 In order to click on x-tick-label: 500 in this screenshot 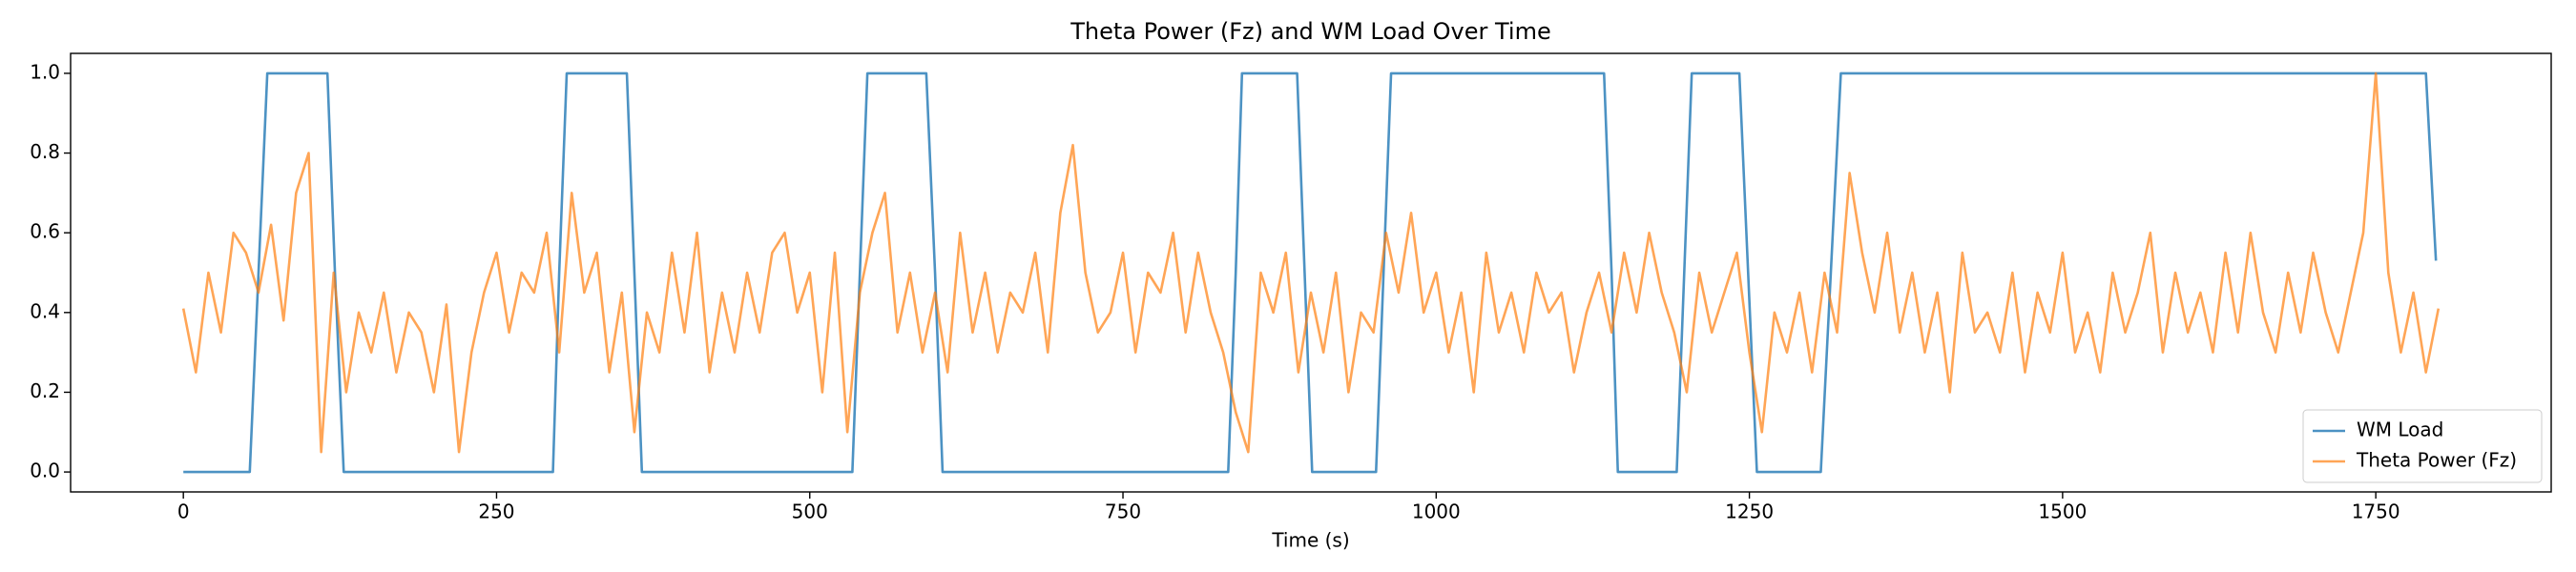, I will do `click(810, 511)`.